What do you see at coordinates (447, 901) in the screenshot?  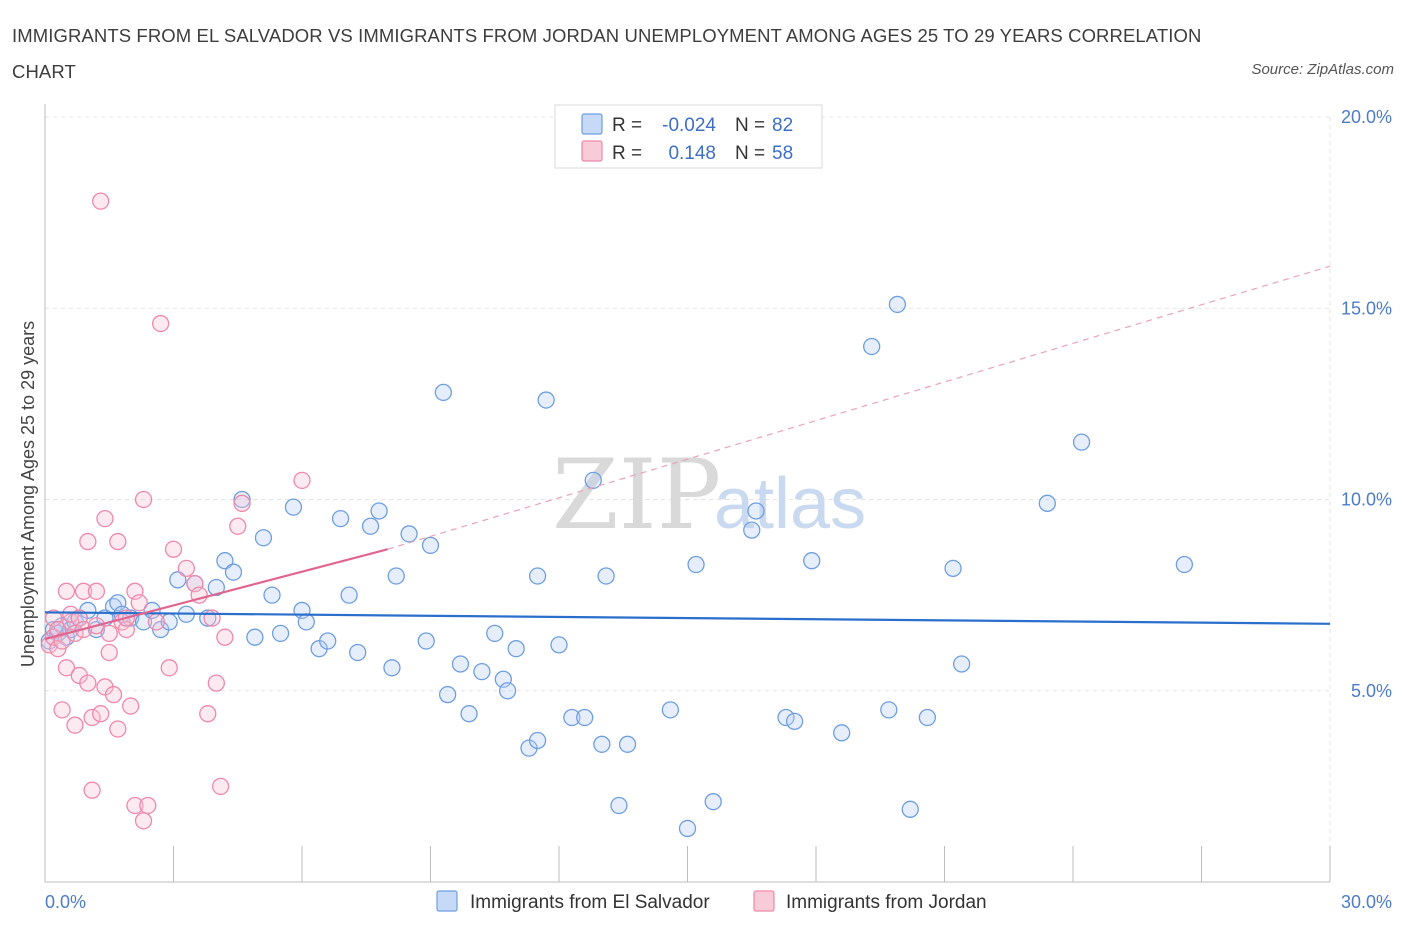 I see `bottom-legend-swatch-el-salvador` at bounding box center [447, 901].